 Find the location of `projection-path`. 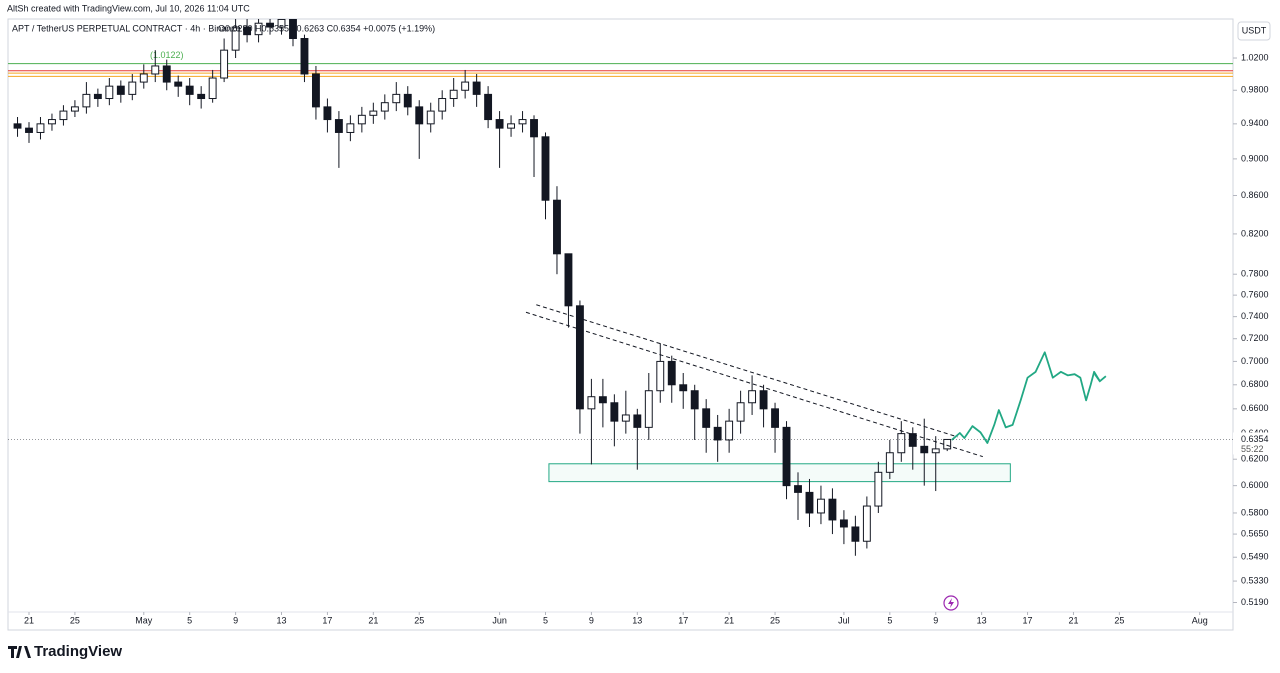

projection-path is located at coordinates (1026, 397).